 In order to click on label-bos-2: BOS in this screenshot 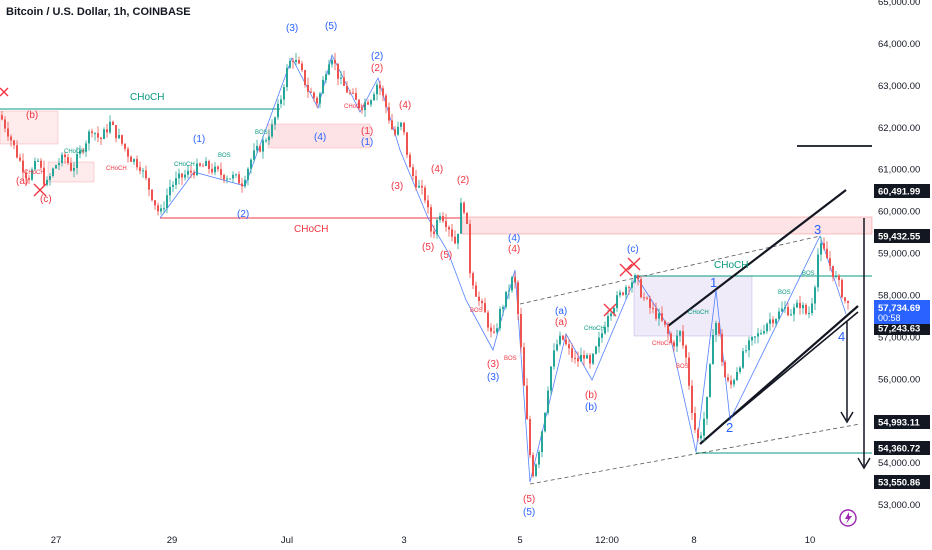, I will do `click(261, 133)`.